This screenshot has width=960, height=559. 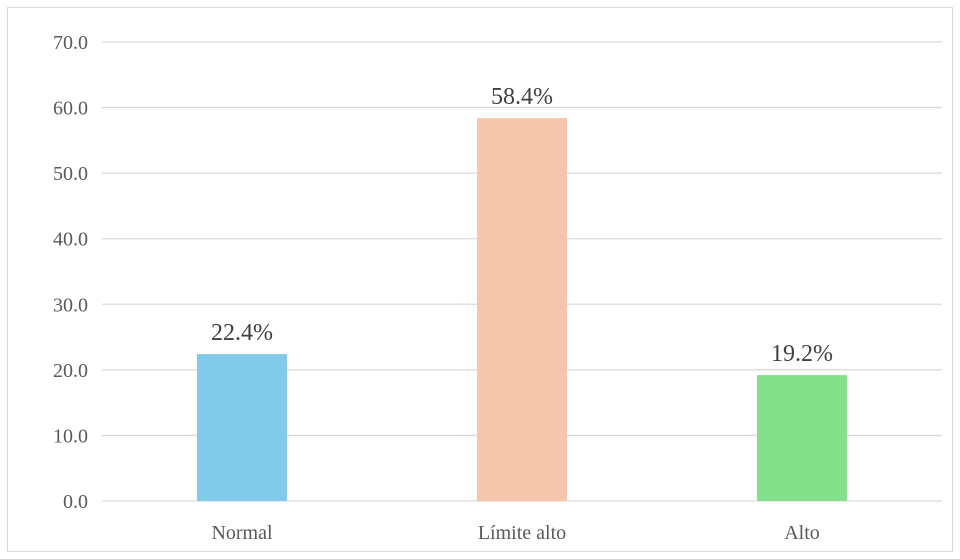 I want to click on y-tick-label: 20.0, so click(x=70, y=371).